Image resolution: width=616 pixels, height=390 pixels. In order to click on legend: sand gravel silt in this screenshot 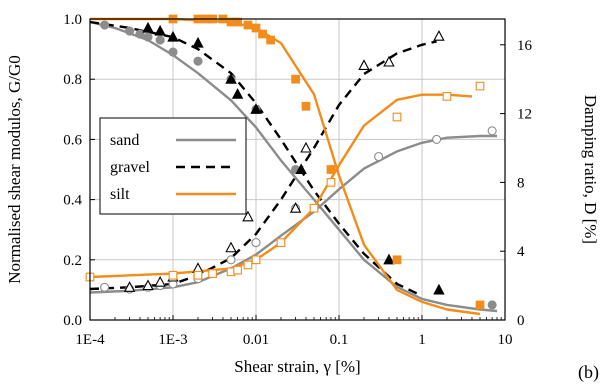, I will do `click(173, 166)`.